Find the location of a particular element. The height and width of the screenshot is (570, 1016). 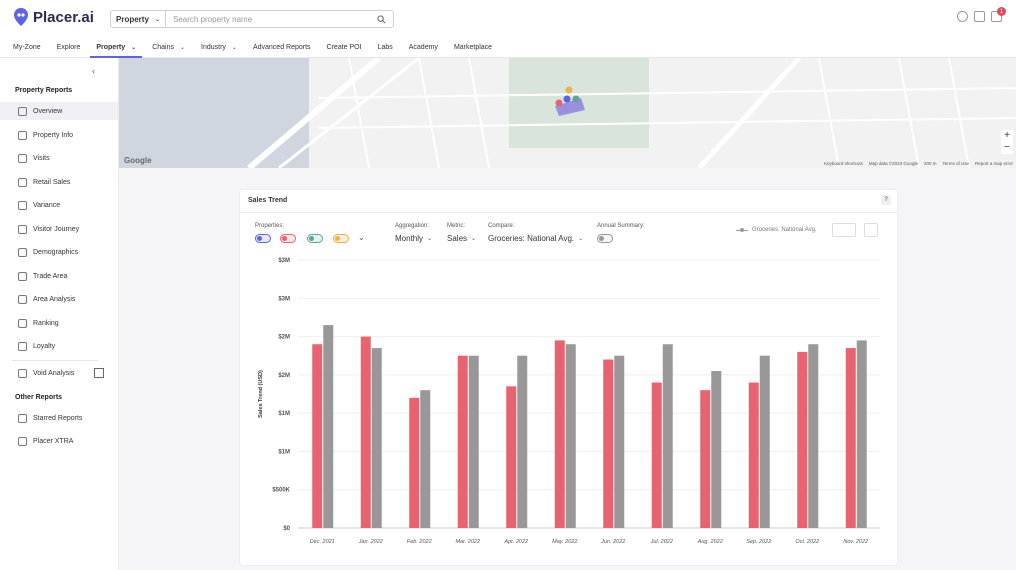

x-tick-label: Jun. 2022 is located at coordinates (612, 542).